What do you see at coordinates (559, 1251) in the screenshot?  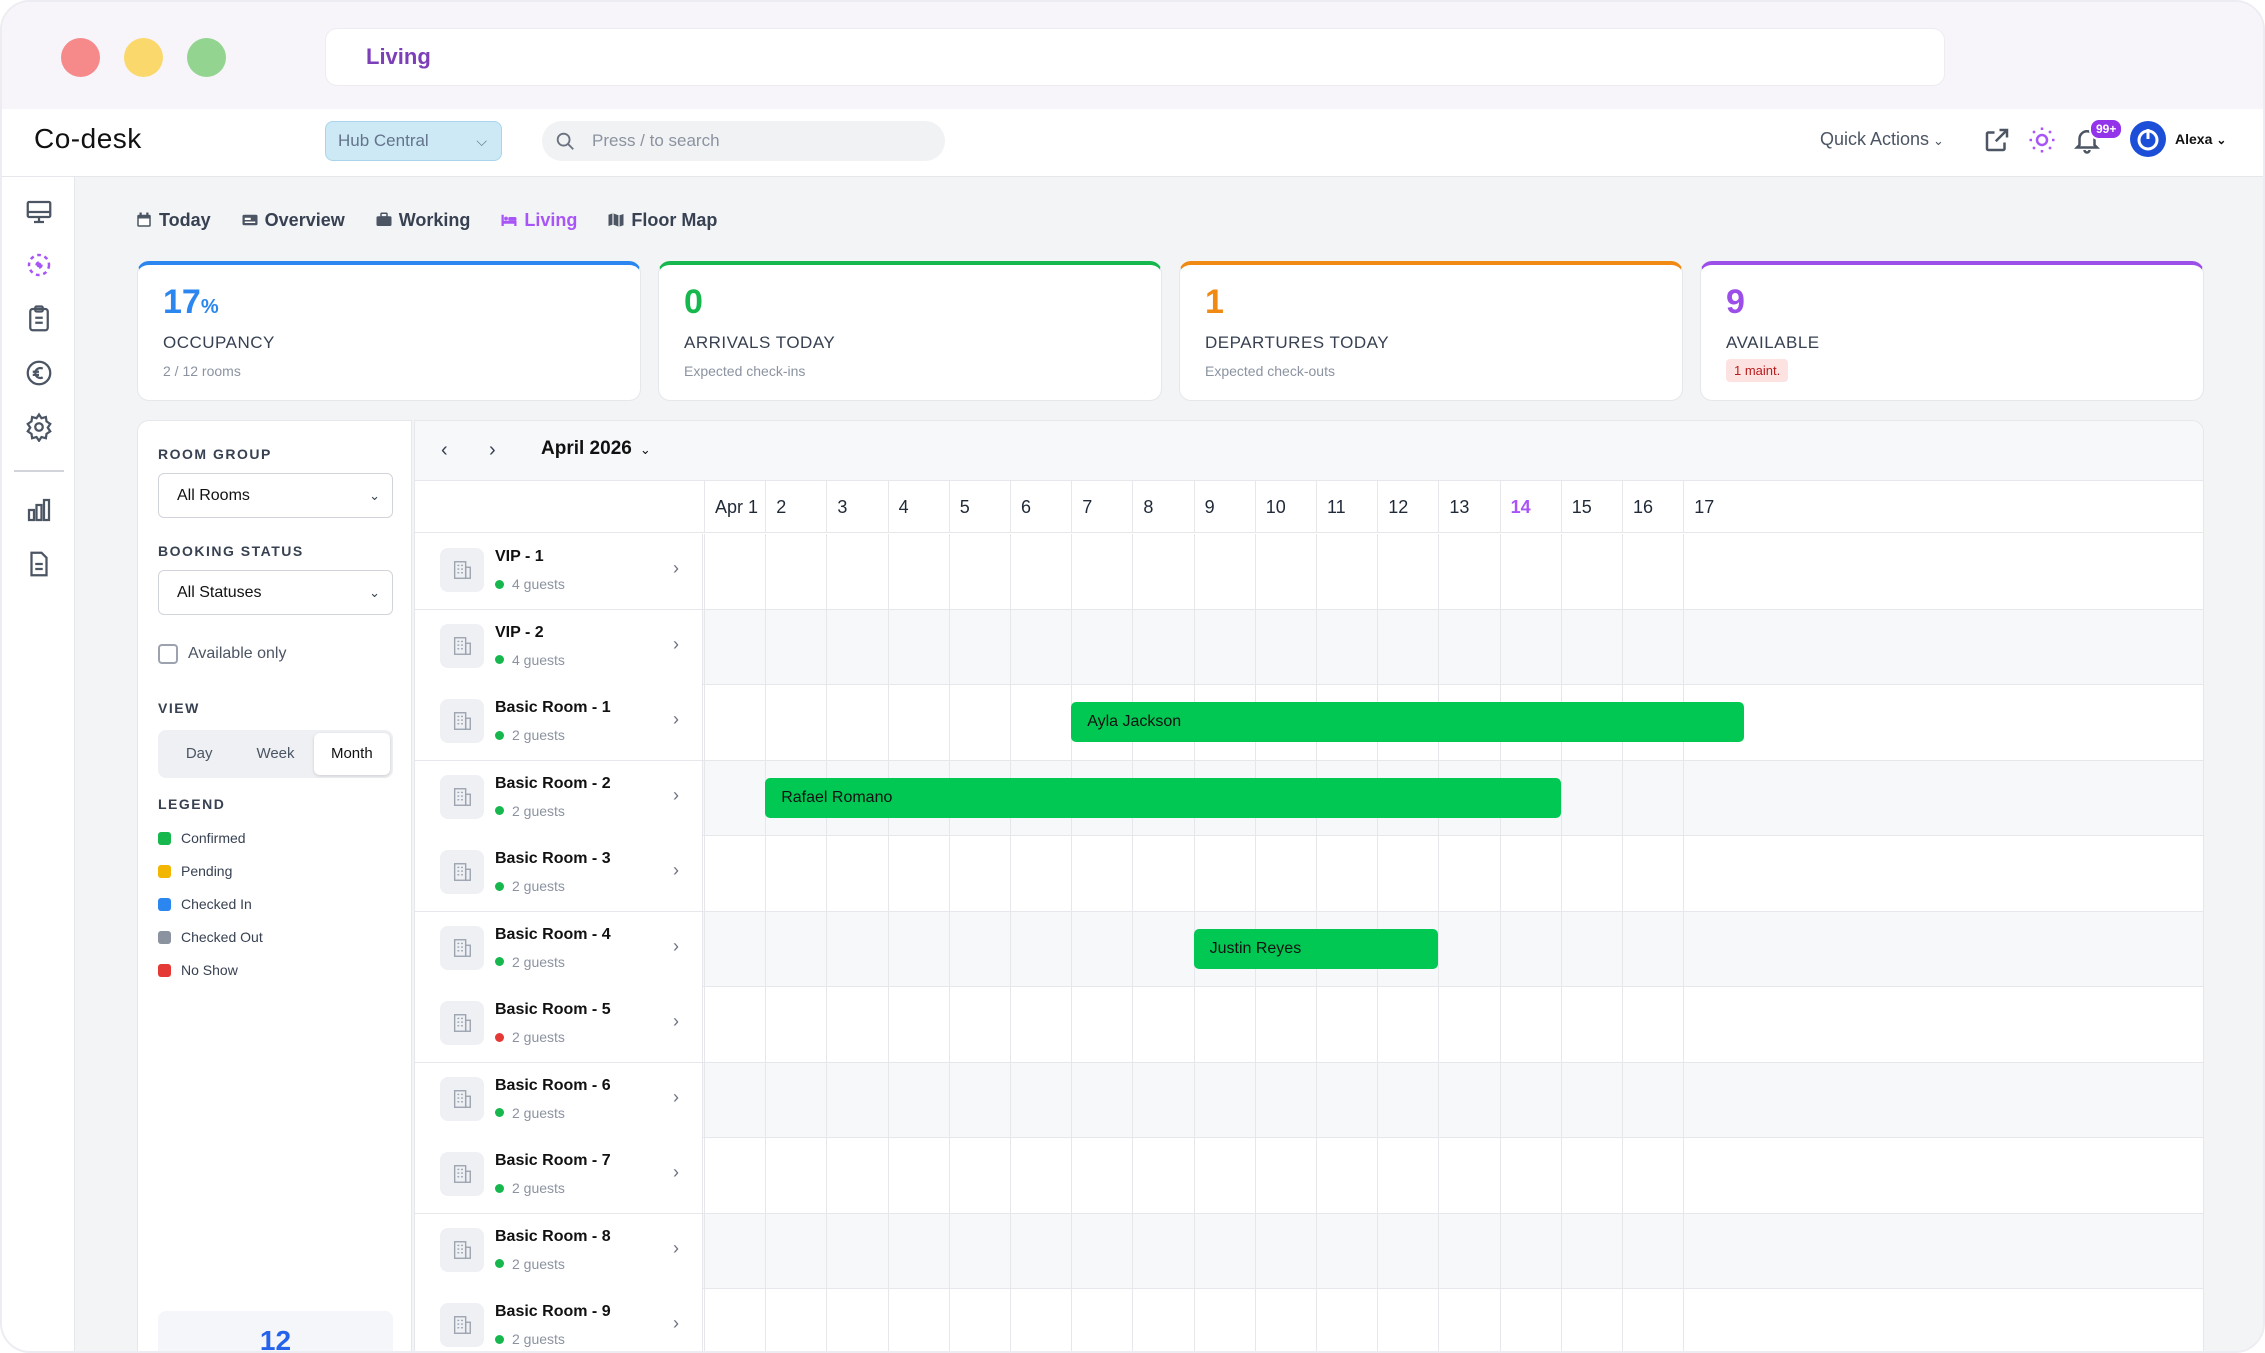 I see `room-info: Basic Room - 8 2 guests ›` at bounding box center [559, 1251].